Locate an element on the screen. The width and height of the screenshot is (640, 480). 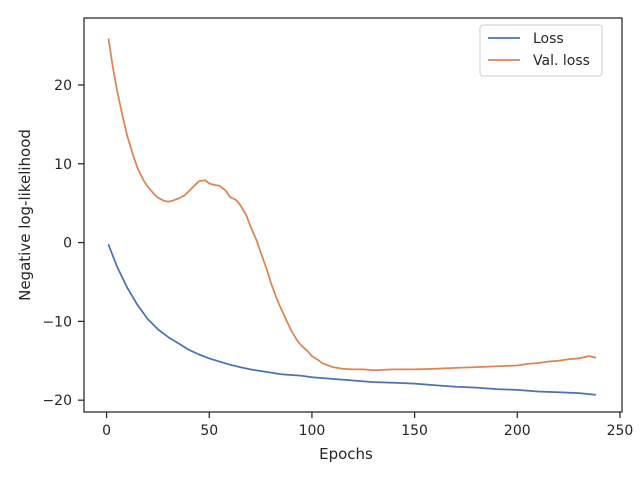
x-tick-label: 200 is located at coordinates (517, 431).